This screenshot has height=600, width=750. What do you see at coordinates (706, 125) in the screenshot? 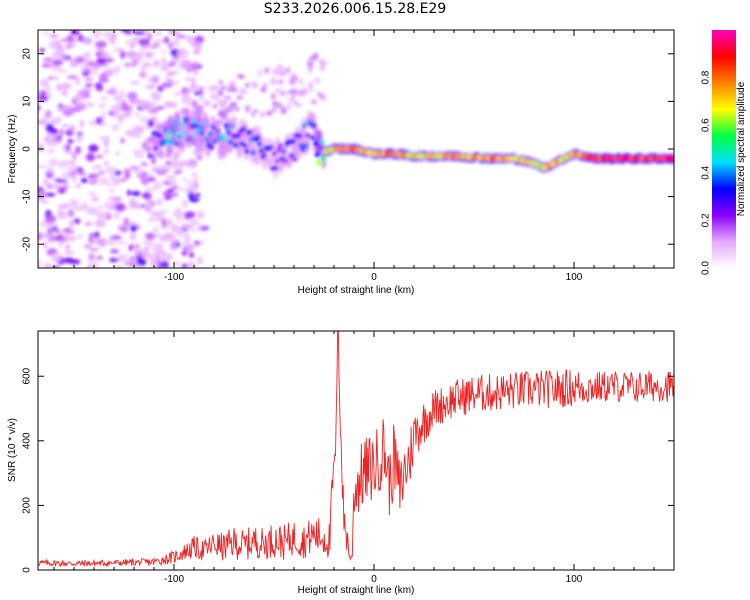
I see `colorbar-tick-label: 0.6` at bounding box center [706, 125].